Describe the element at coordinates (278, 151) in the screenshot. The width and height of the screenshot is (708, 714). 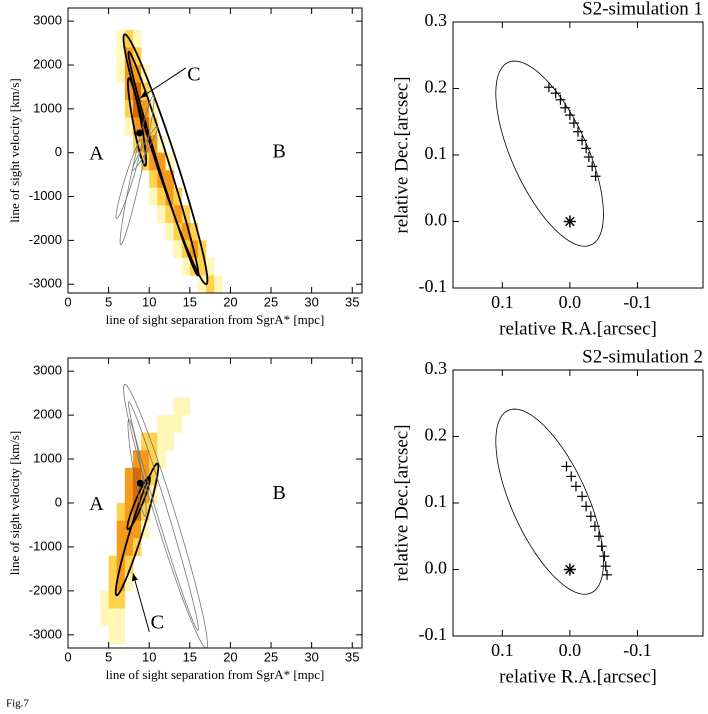
I see `annotation: B` at that location.